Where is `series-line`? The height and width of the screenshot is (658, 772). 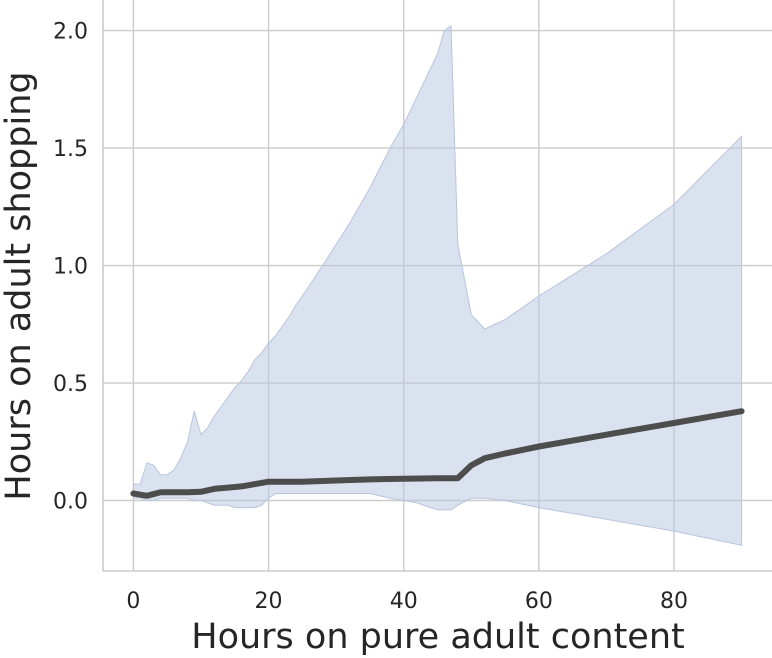 series-line is located at coordinates (437, 453).